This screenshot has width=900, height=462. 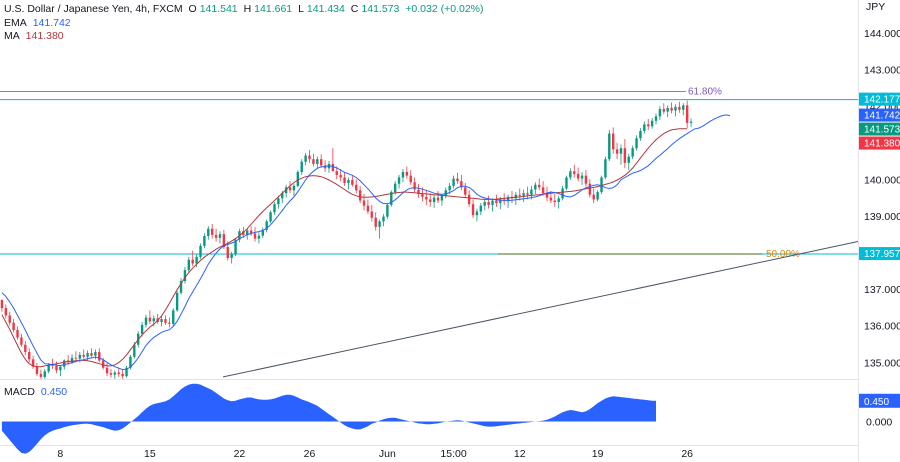 I want to click on x-tick-label: 8, so click(x=60, y=454).